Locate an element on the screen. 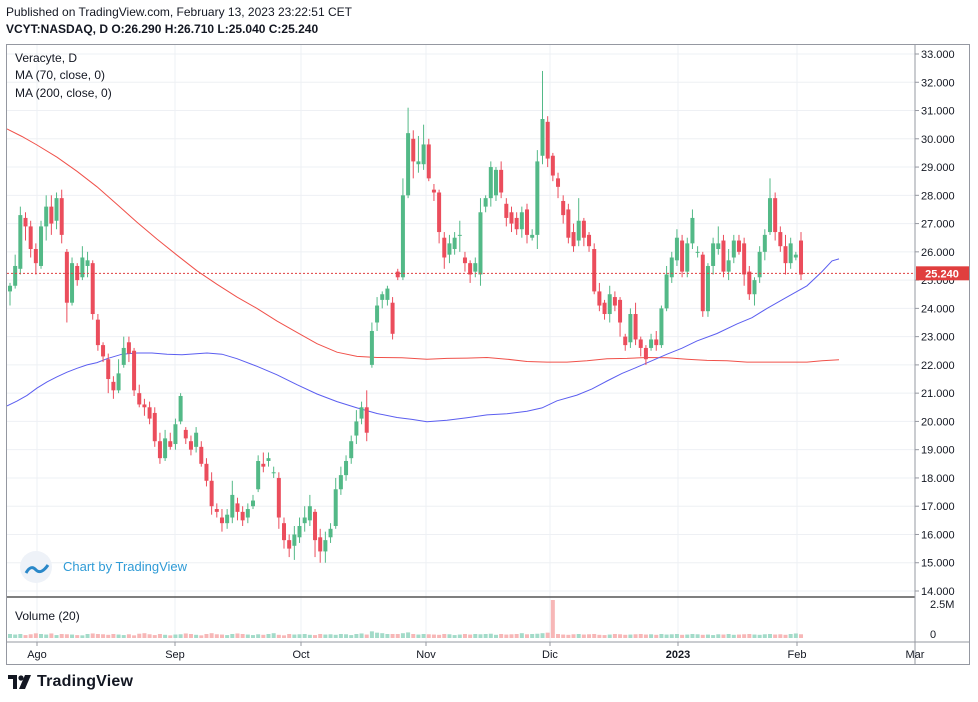 Image resolution: width=978 pixels, height=702 pixels. footer-logo: TradingView is located at coordinates (70, 682).